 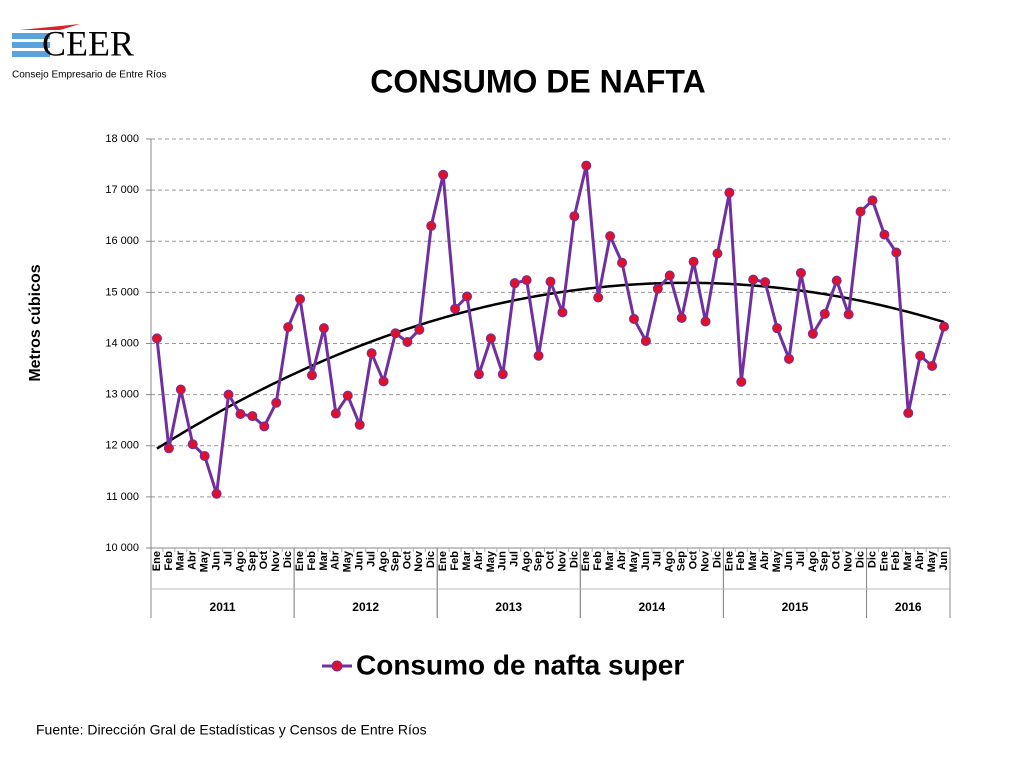 What do you see at coordinates (122, 190) in the screenshot?
I see `y-tick-label: 17 000` at bounding box center [122, 190].